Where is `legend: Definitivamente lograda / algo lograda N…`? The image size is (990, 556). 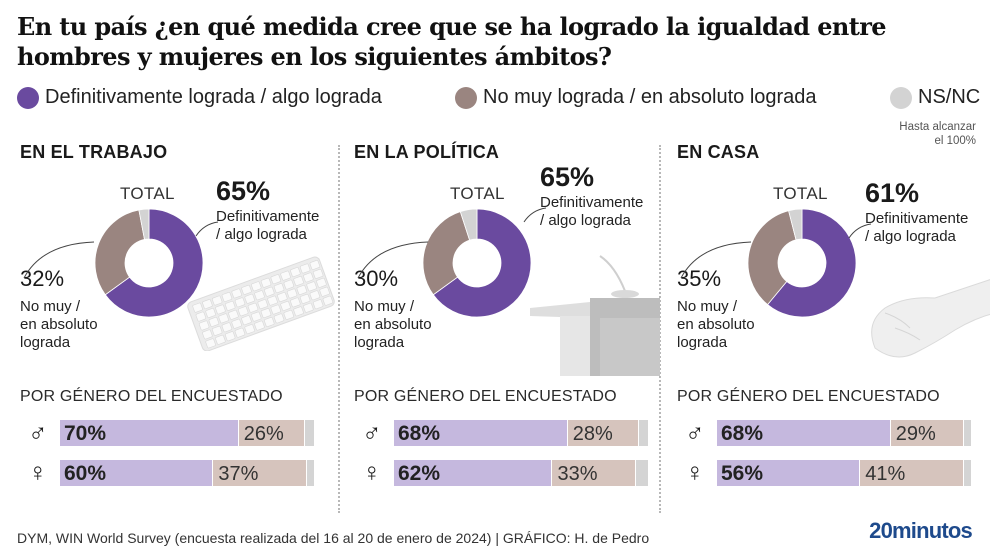
legend: Definitivamente lograda / algo lograda N… is located at coordinates (498, 101).